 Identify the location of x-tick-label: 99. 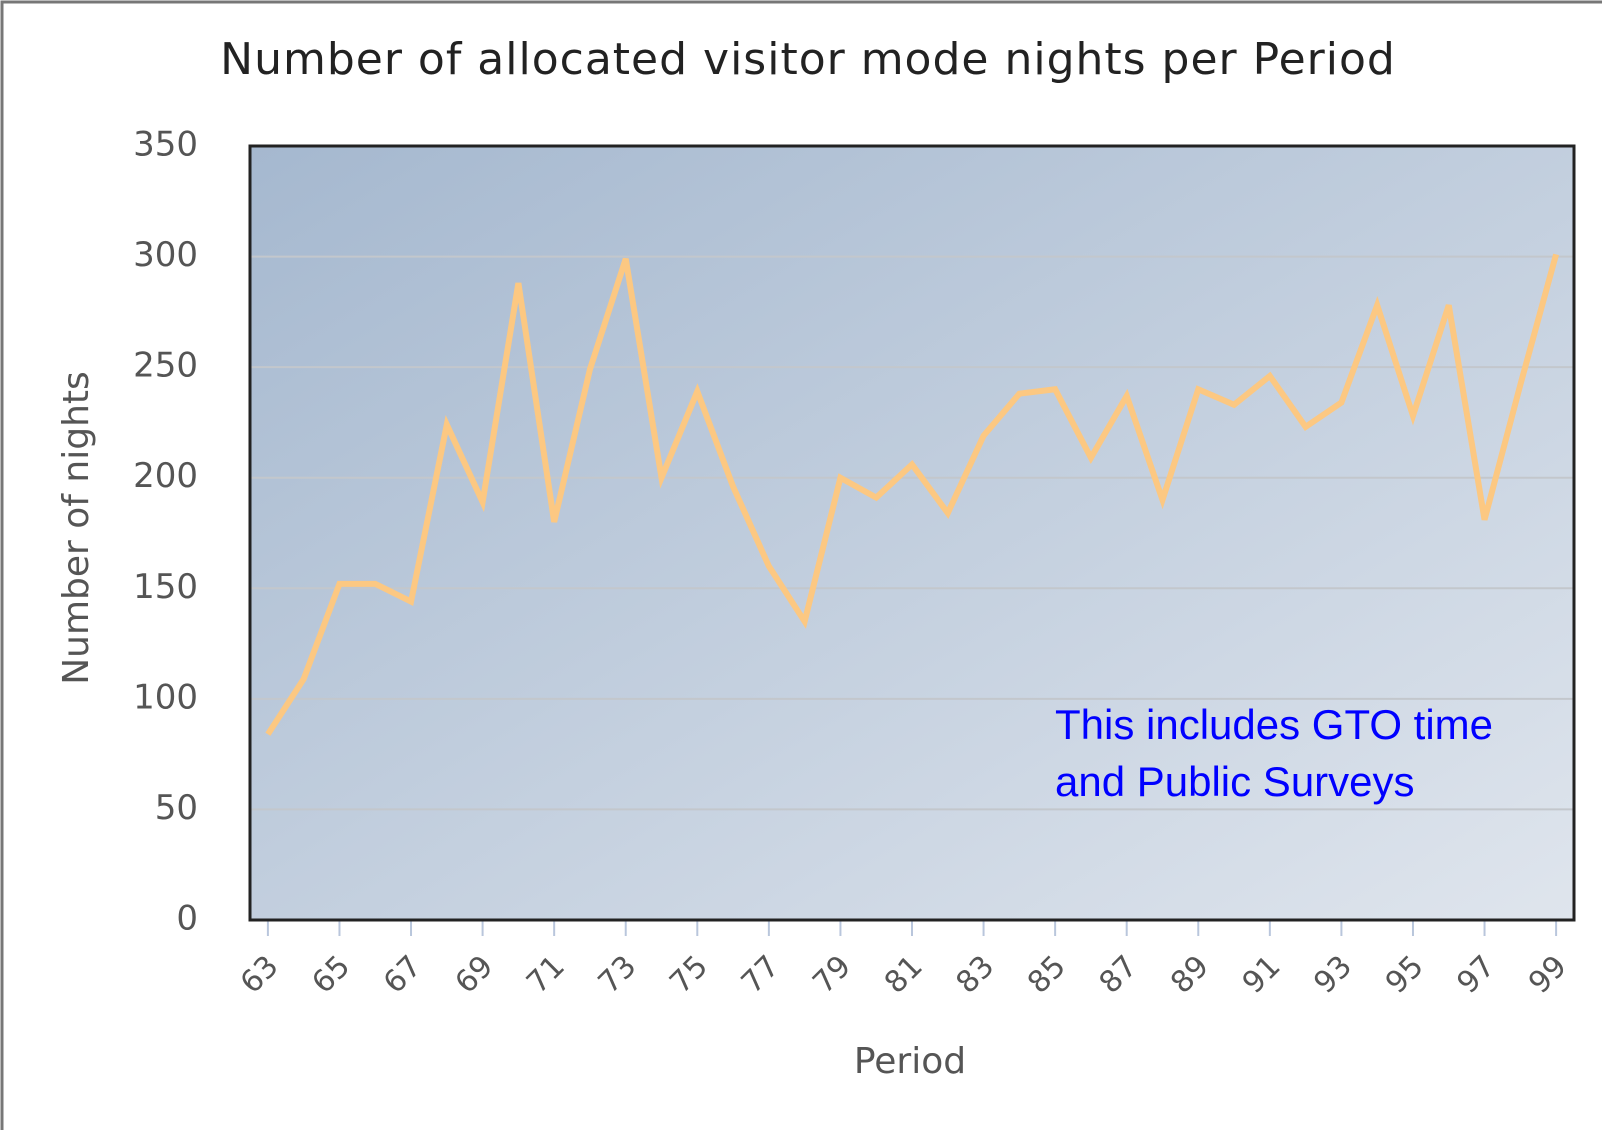
(1548, 975).